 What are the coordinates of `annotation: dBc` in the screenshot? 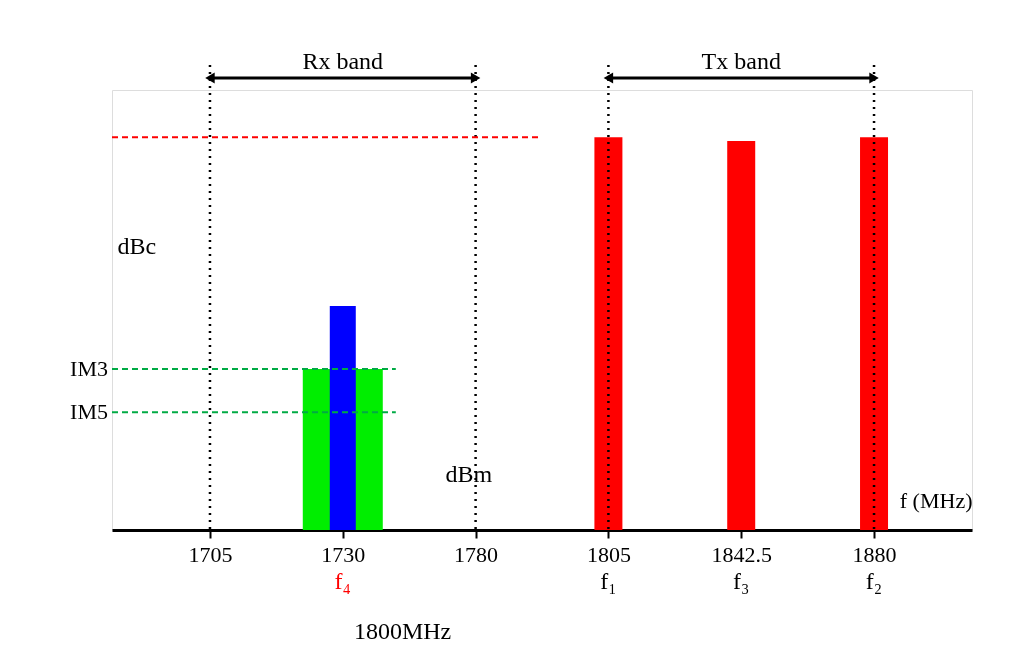 It's located at (137, 246).